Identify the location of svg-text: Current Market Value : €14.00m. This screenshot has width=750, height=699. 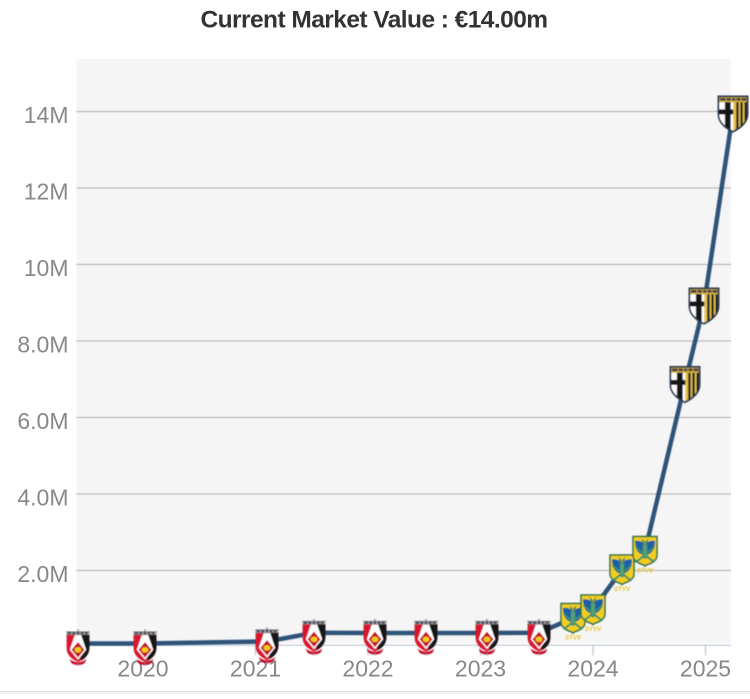
(373, 20).